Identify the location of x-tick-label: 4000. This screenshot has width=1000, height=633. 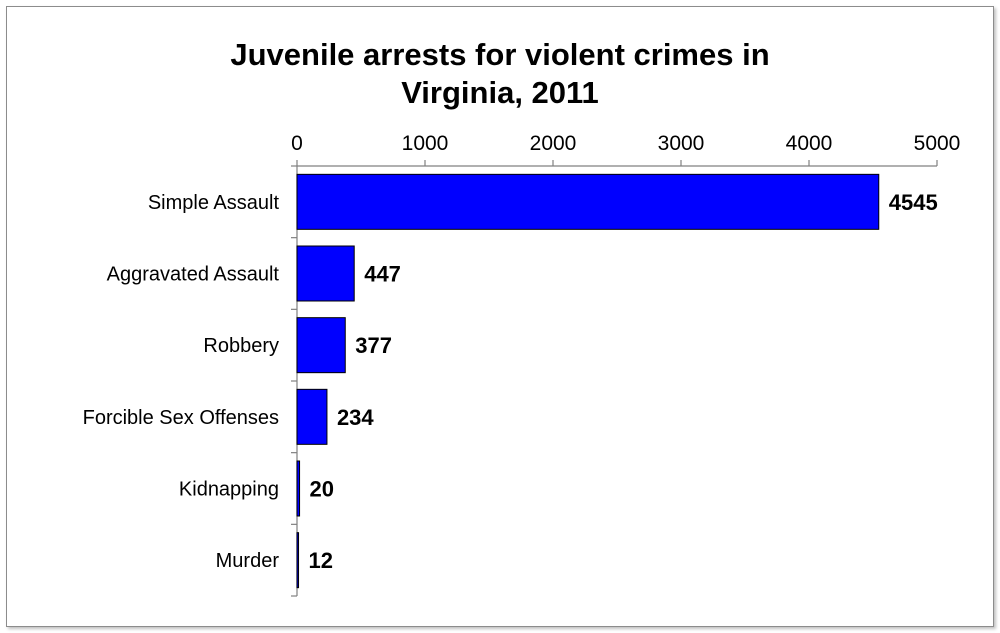
(809, 143).